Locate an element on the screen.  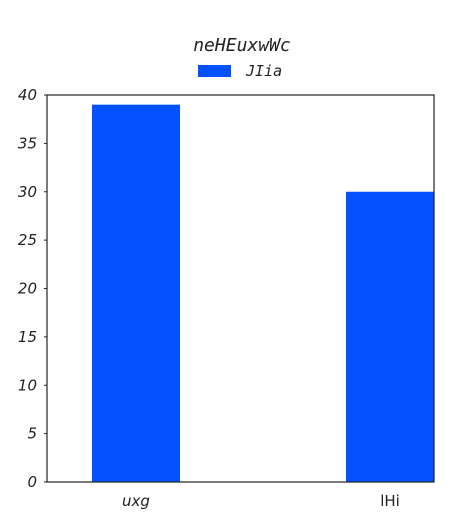
x-tick-label: lHi is located at coordinates (390, 501).